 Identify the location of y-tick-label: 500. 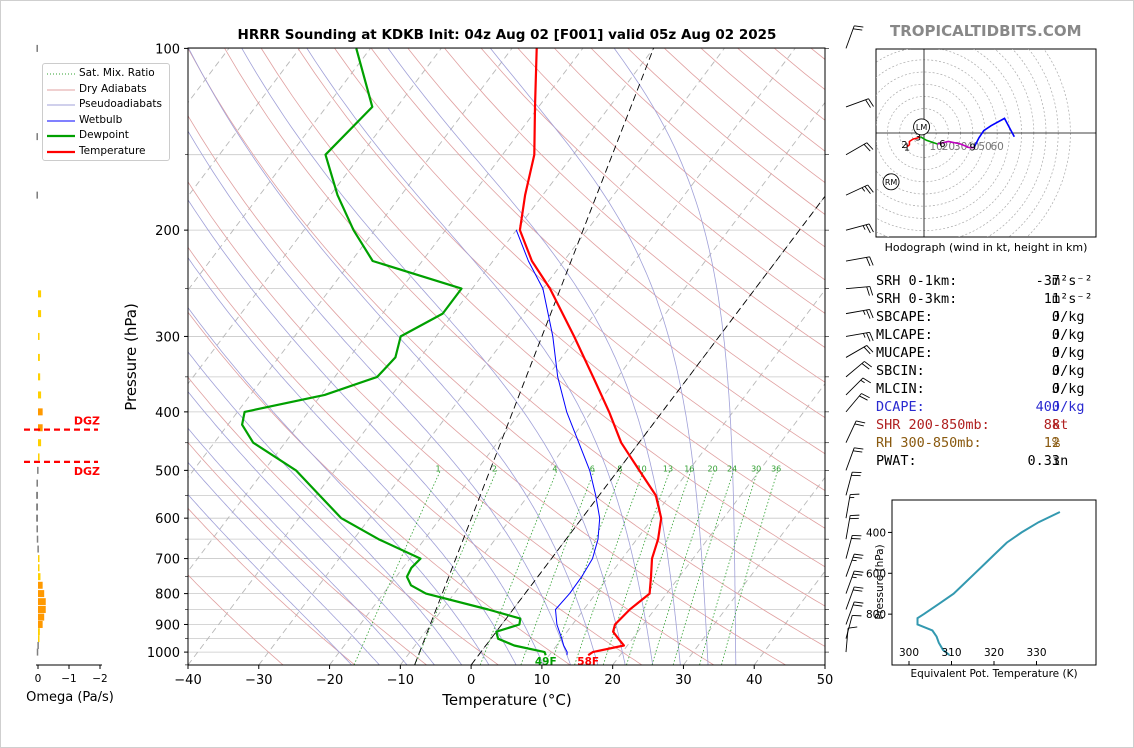
(167, 471).